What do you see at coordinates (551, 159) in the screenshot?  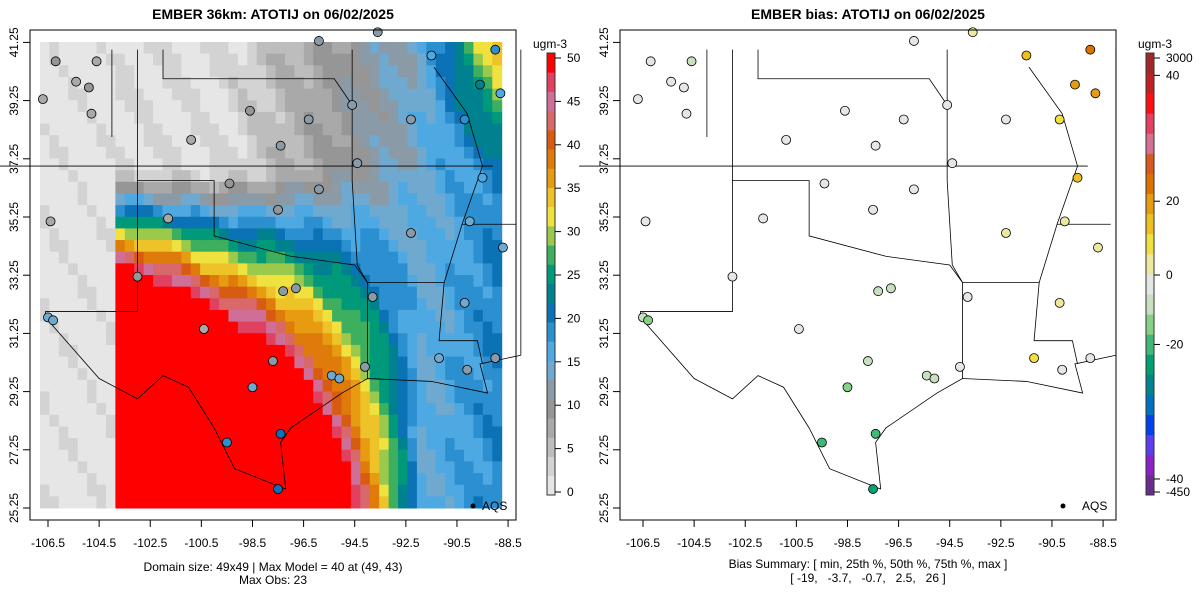 I see `colorbar-segment` at bounding box center [551, 159].